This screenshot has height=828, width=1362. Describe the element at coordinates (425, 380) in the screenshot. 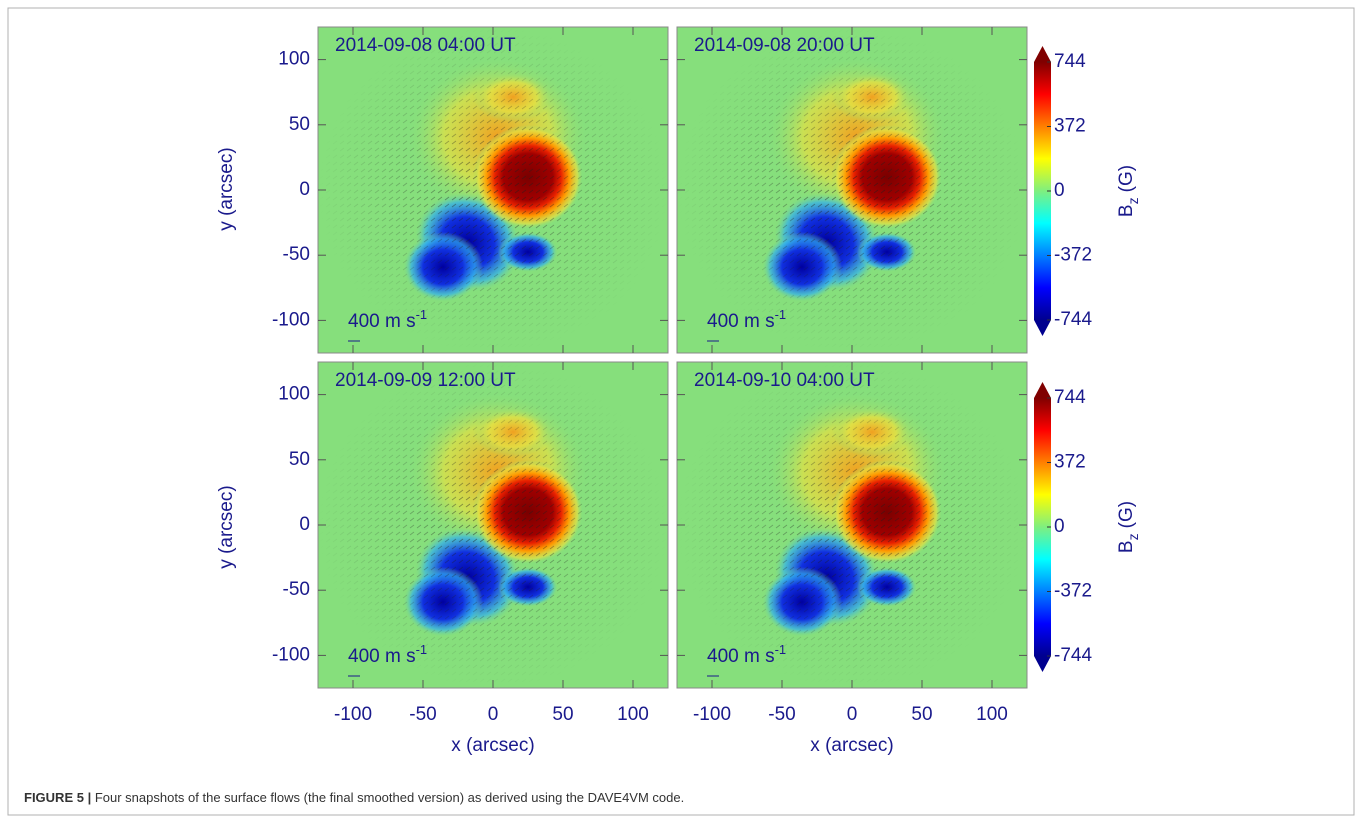

I see `panel-title: 2014-09-09 12:00 UT` at that location.